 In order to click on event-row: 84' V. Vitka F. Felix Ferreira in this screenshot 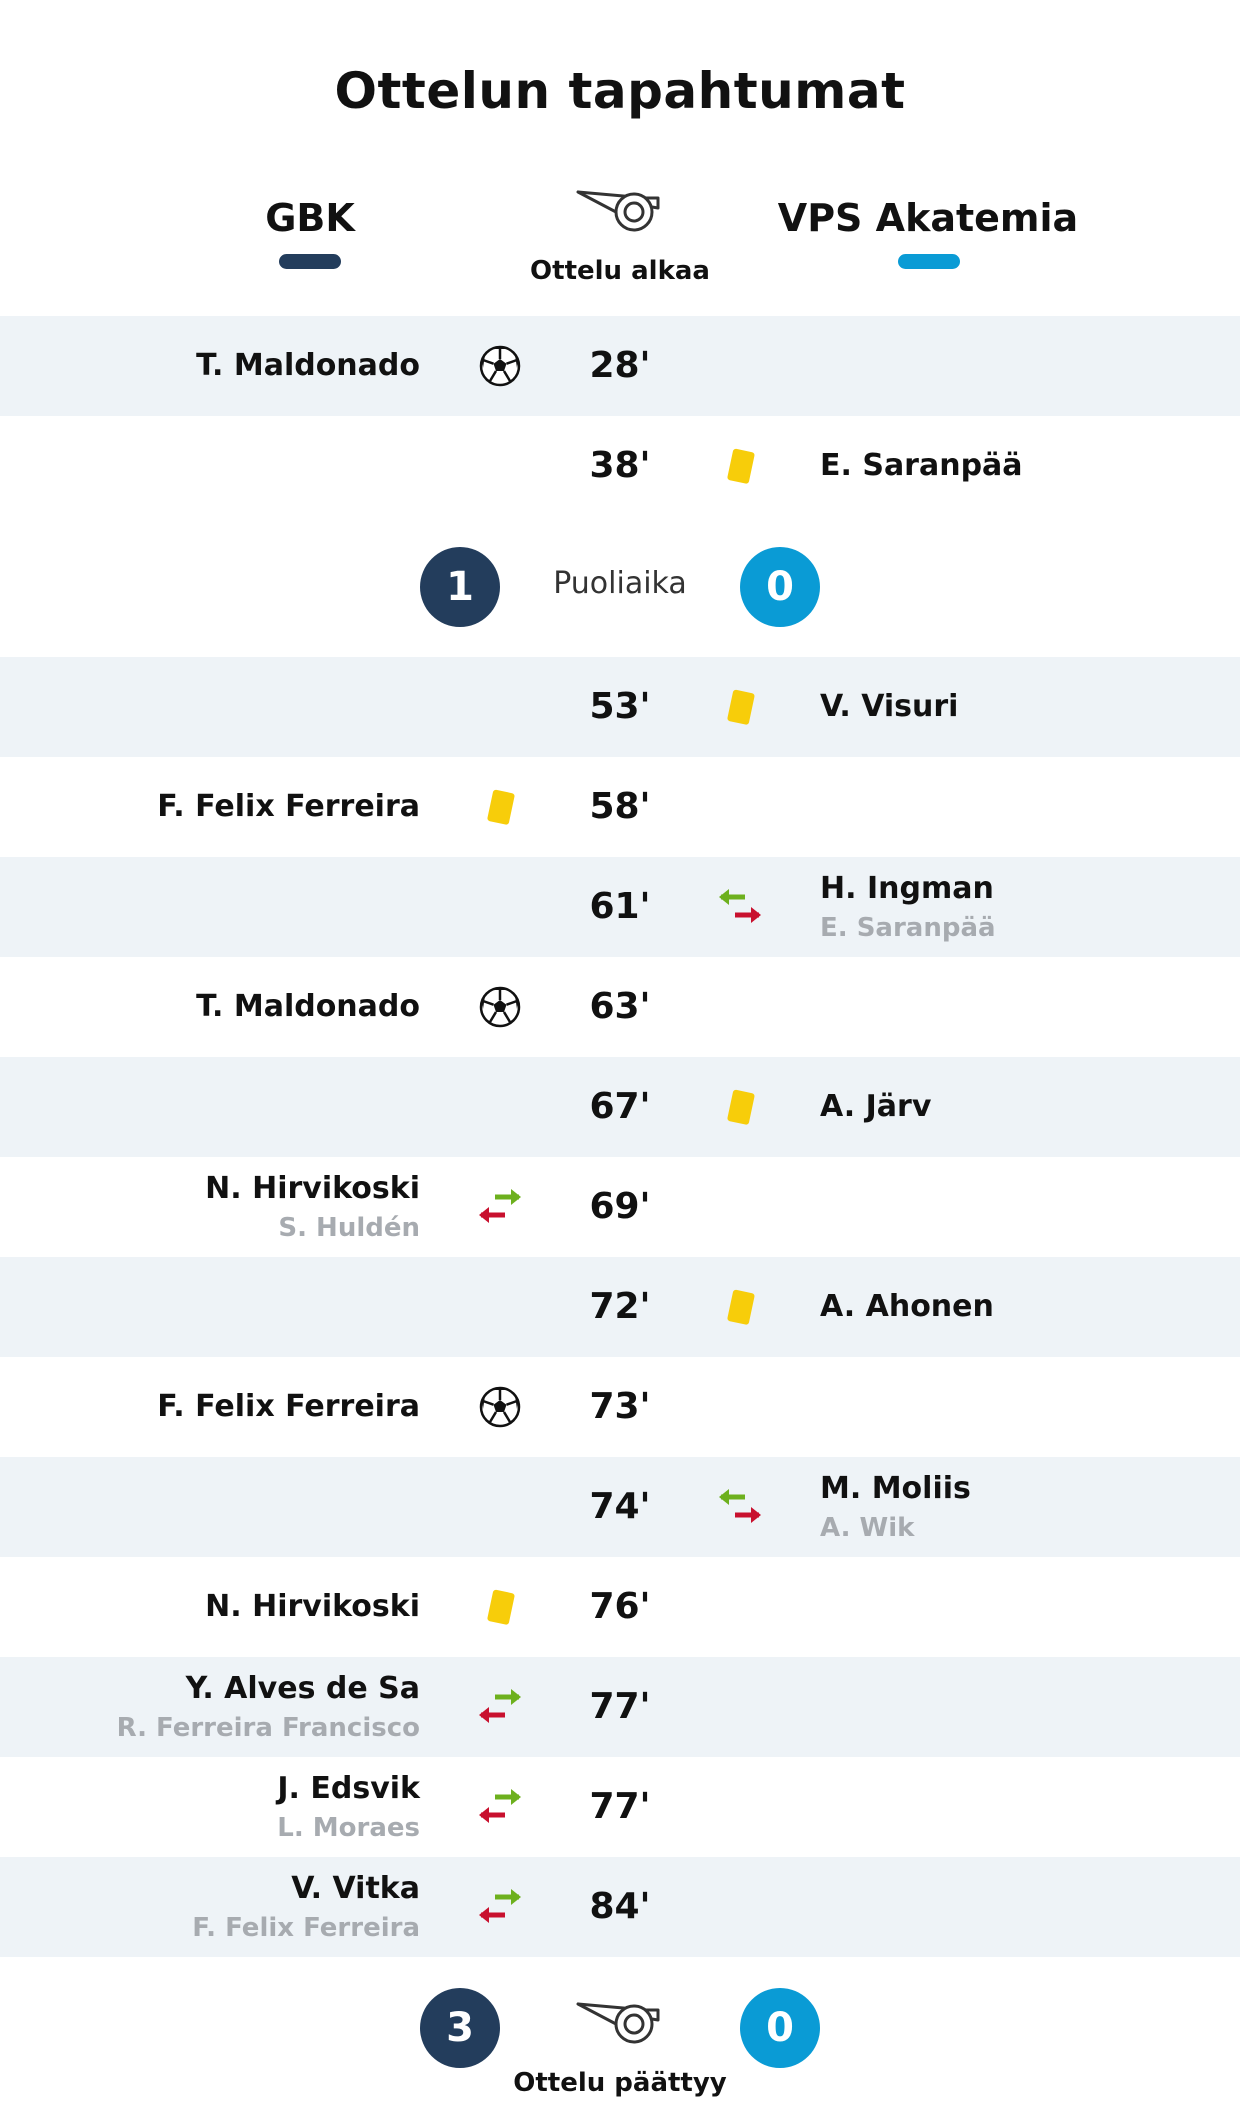, I will do `click(620, 1907)`.